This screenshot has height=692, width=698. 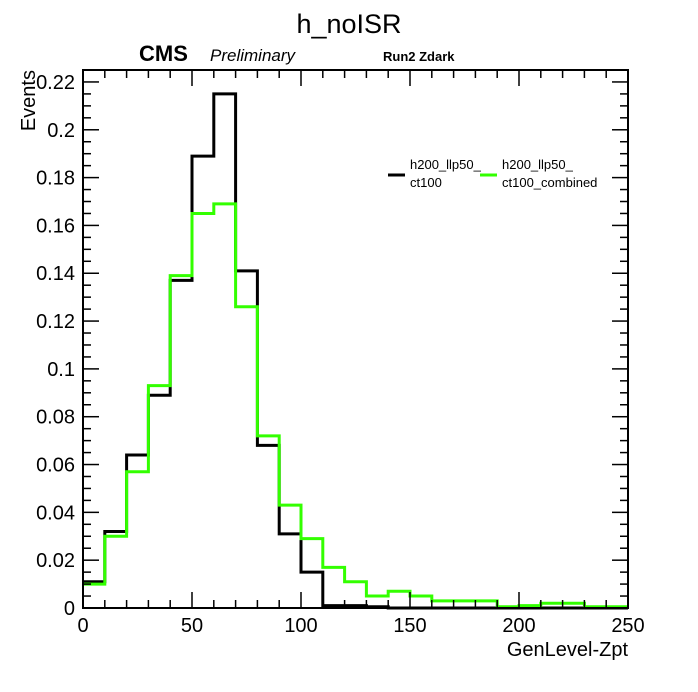 I want to click on y-axis-label: Events, so click(x=29, y=100).